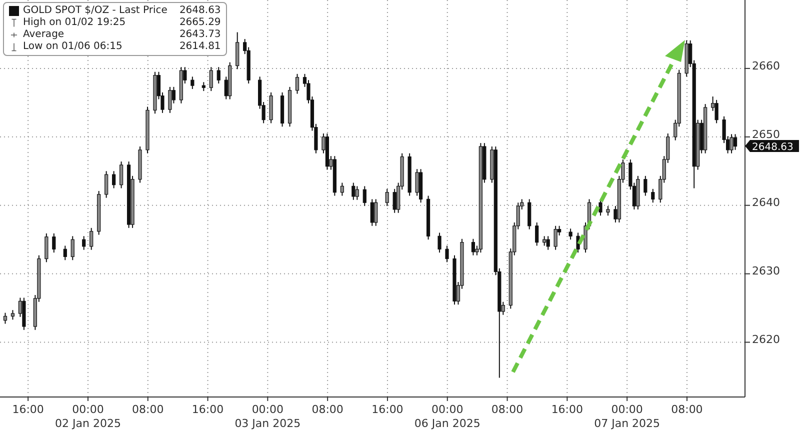  What do you see at coordinates (200, 35) in the screenshot?
I see `annotation: 2643.73` at bounding box center [200, 35].